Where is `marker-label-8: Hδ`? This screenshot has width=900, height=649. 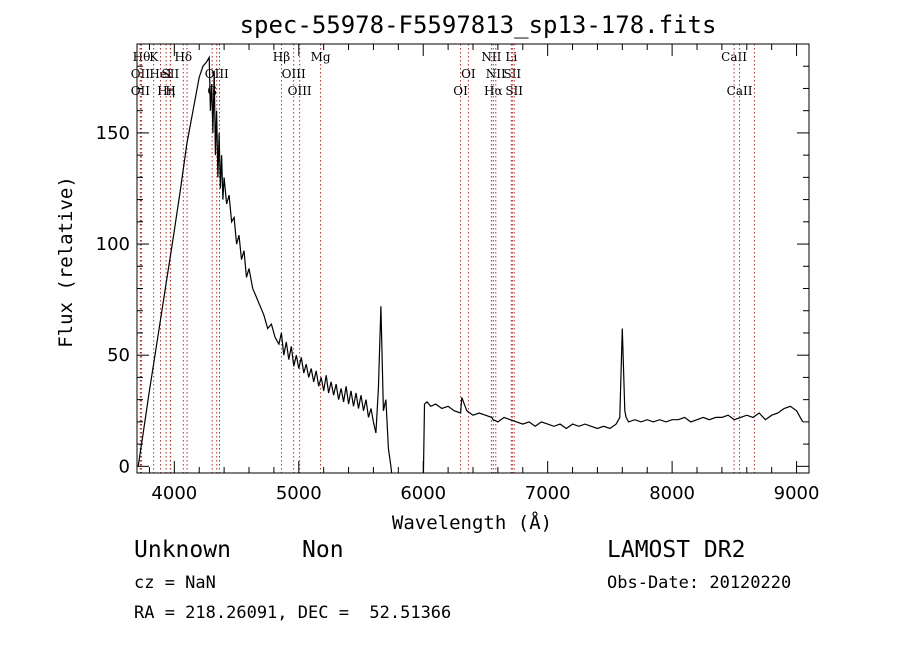
marker-label-8: Hδ is located at coordinates (183, 57).